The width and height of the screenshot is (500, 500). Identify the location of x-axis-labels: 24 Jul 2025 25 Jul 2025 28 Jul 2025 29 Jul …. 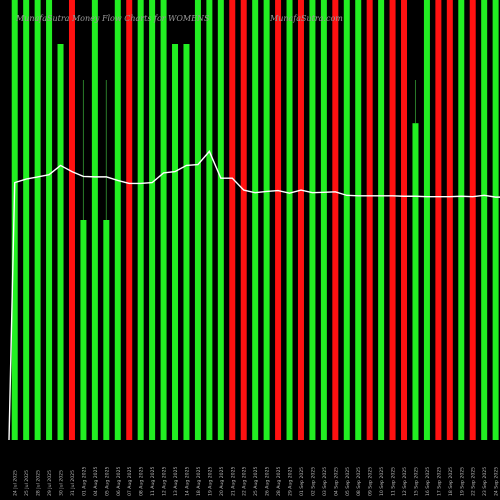
(256, 481).